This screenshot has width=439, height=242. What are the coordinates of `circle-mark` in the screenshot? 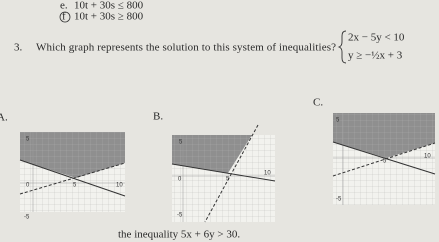 It's located at (65, 17).